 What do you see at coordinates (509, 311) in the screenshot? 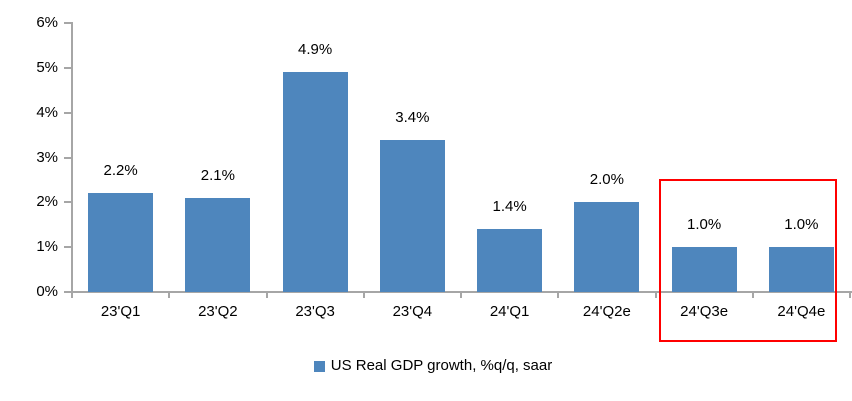
I see `x-axis-label: 24'Q1` at bounding box center [509, 311].